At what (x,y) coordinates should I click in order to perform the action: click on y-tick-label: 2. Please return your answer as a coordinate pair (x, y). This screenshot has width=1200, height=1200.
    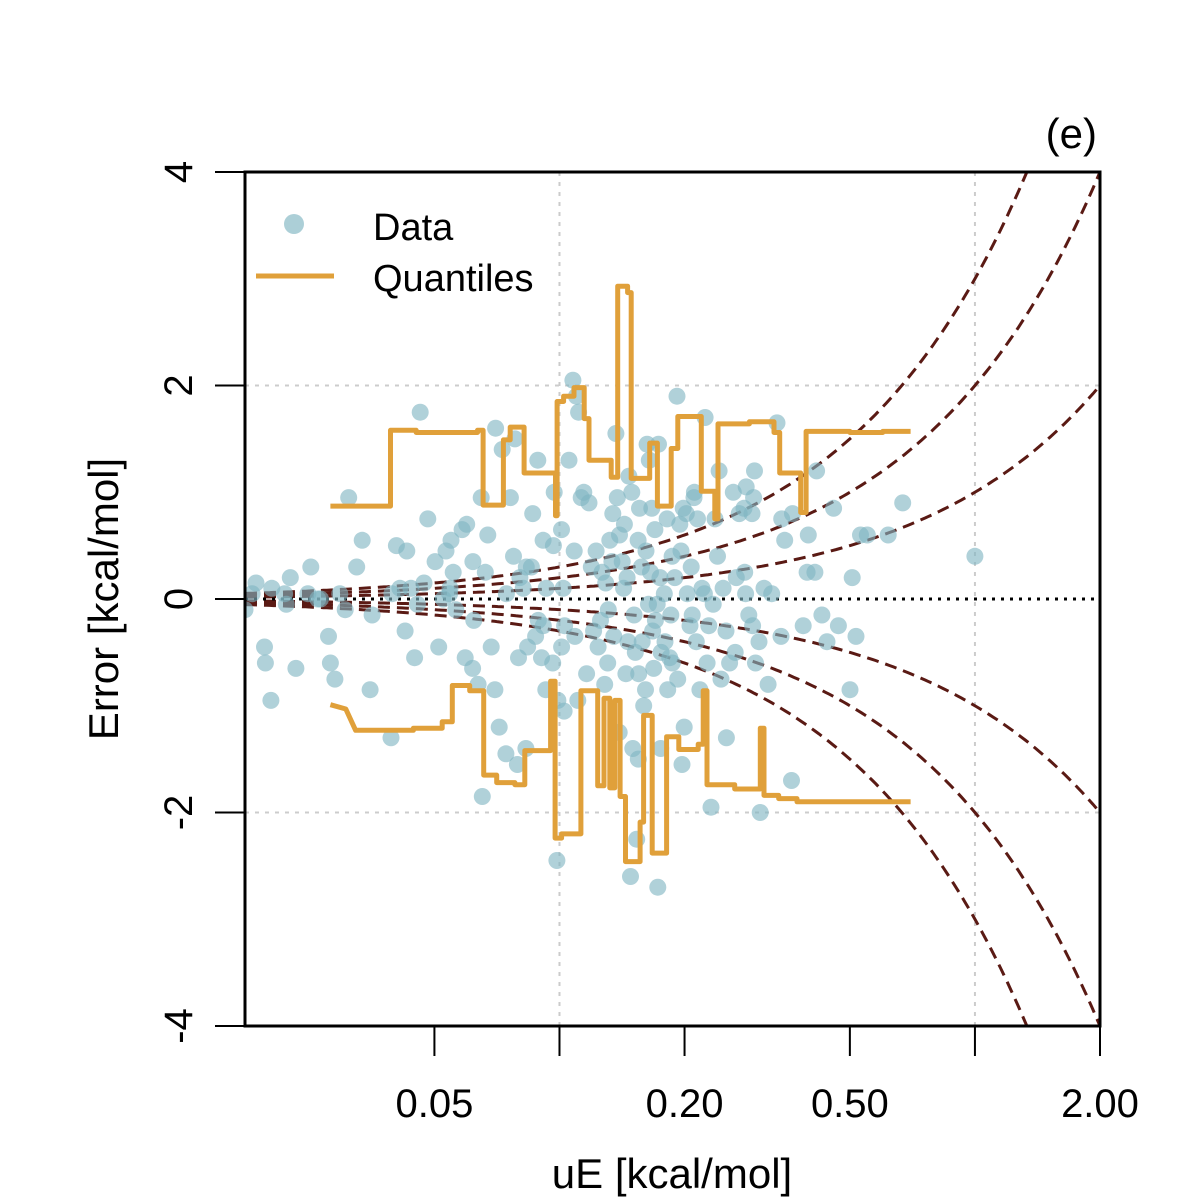
    Looking at the image, I should click on (179, 385).